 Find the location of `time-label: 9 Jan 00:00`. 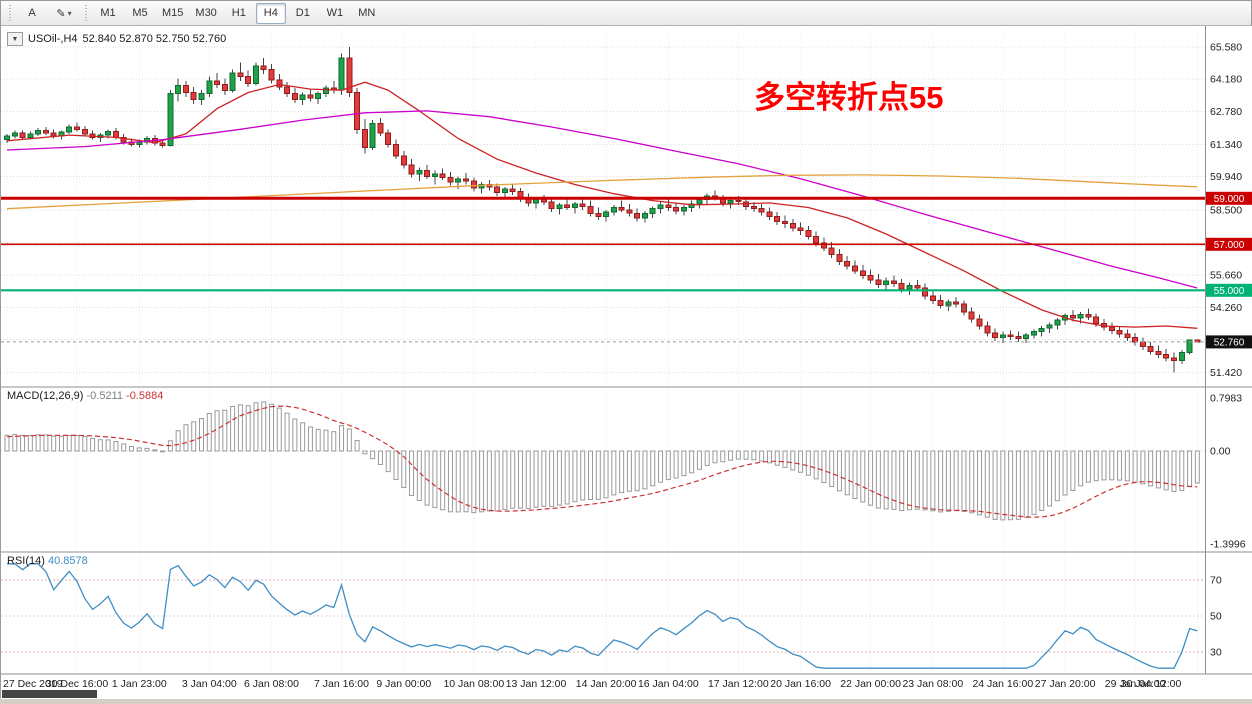

time-label: 9 Jan 00:00 is located at coordinates (403, 684).